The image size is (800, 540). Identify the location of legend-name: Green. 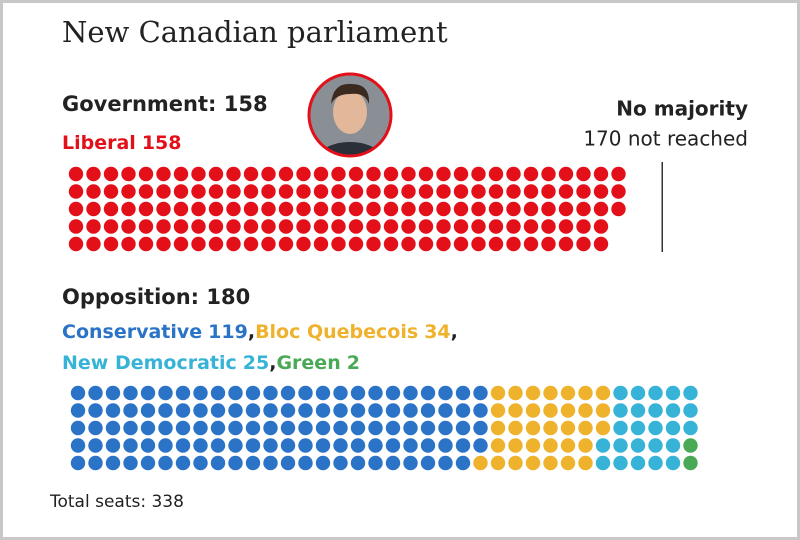
(308, 363).